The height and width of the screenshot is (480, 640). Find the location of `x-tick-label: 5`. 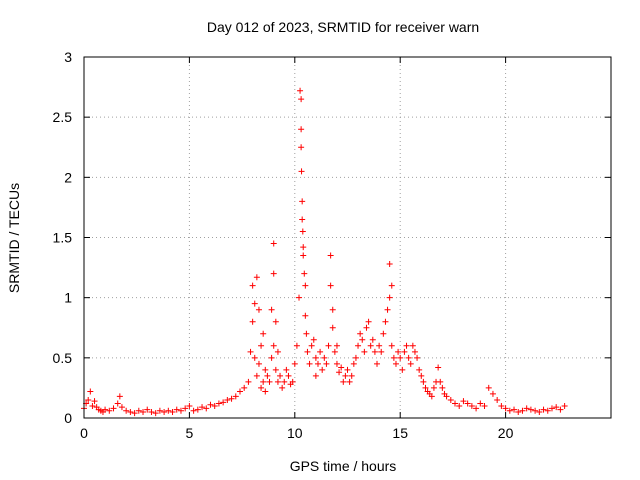

x-tick-label: 5 is located at coordinates (190, 433).